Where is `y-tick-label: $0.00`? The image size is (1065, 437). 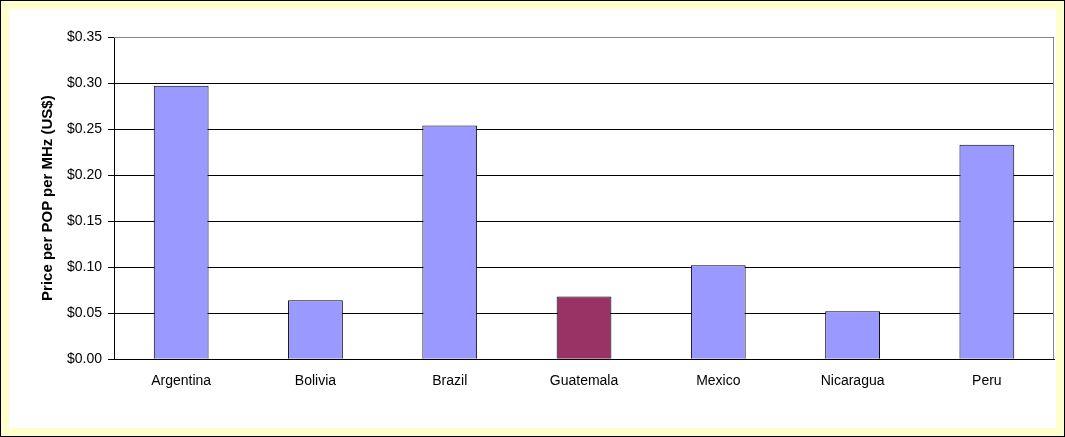 y-tick-label: $0.00 is located at coordinates (84, 358).